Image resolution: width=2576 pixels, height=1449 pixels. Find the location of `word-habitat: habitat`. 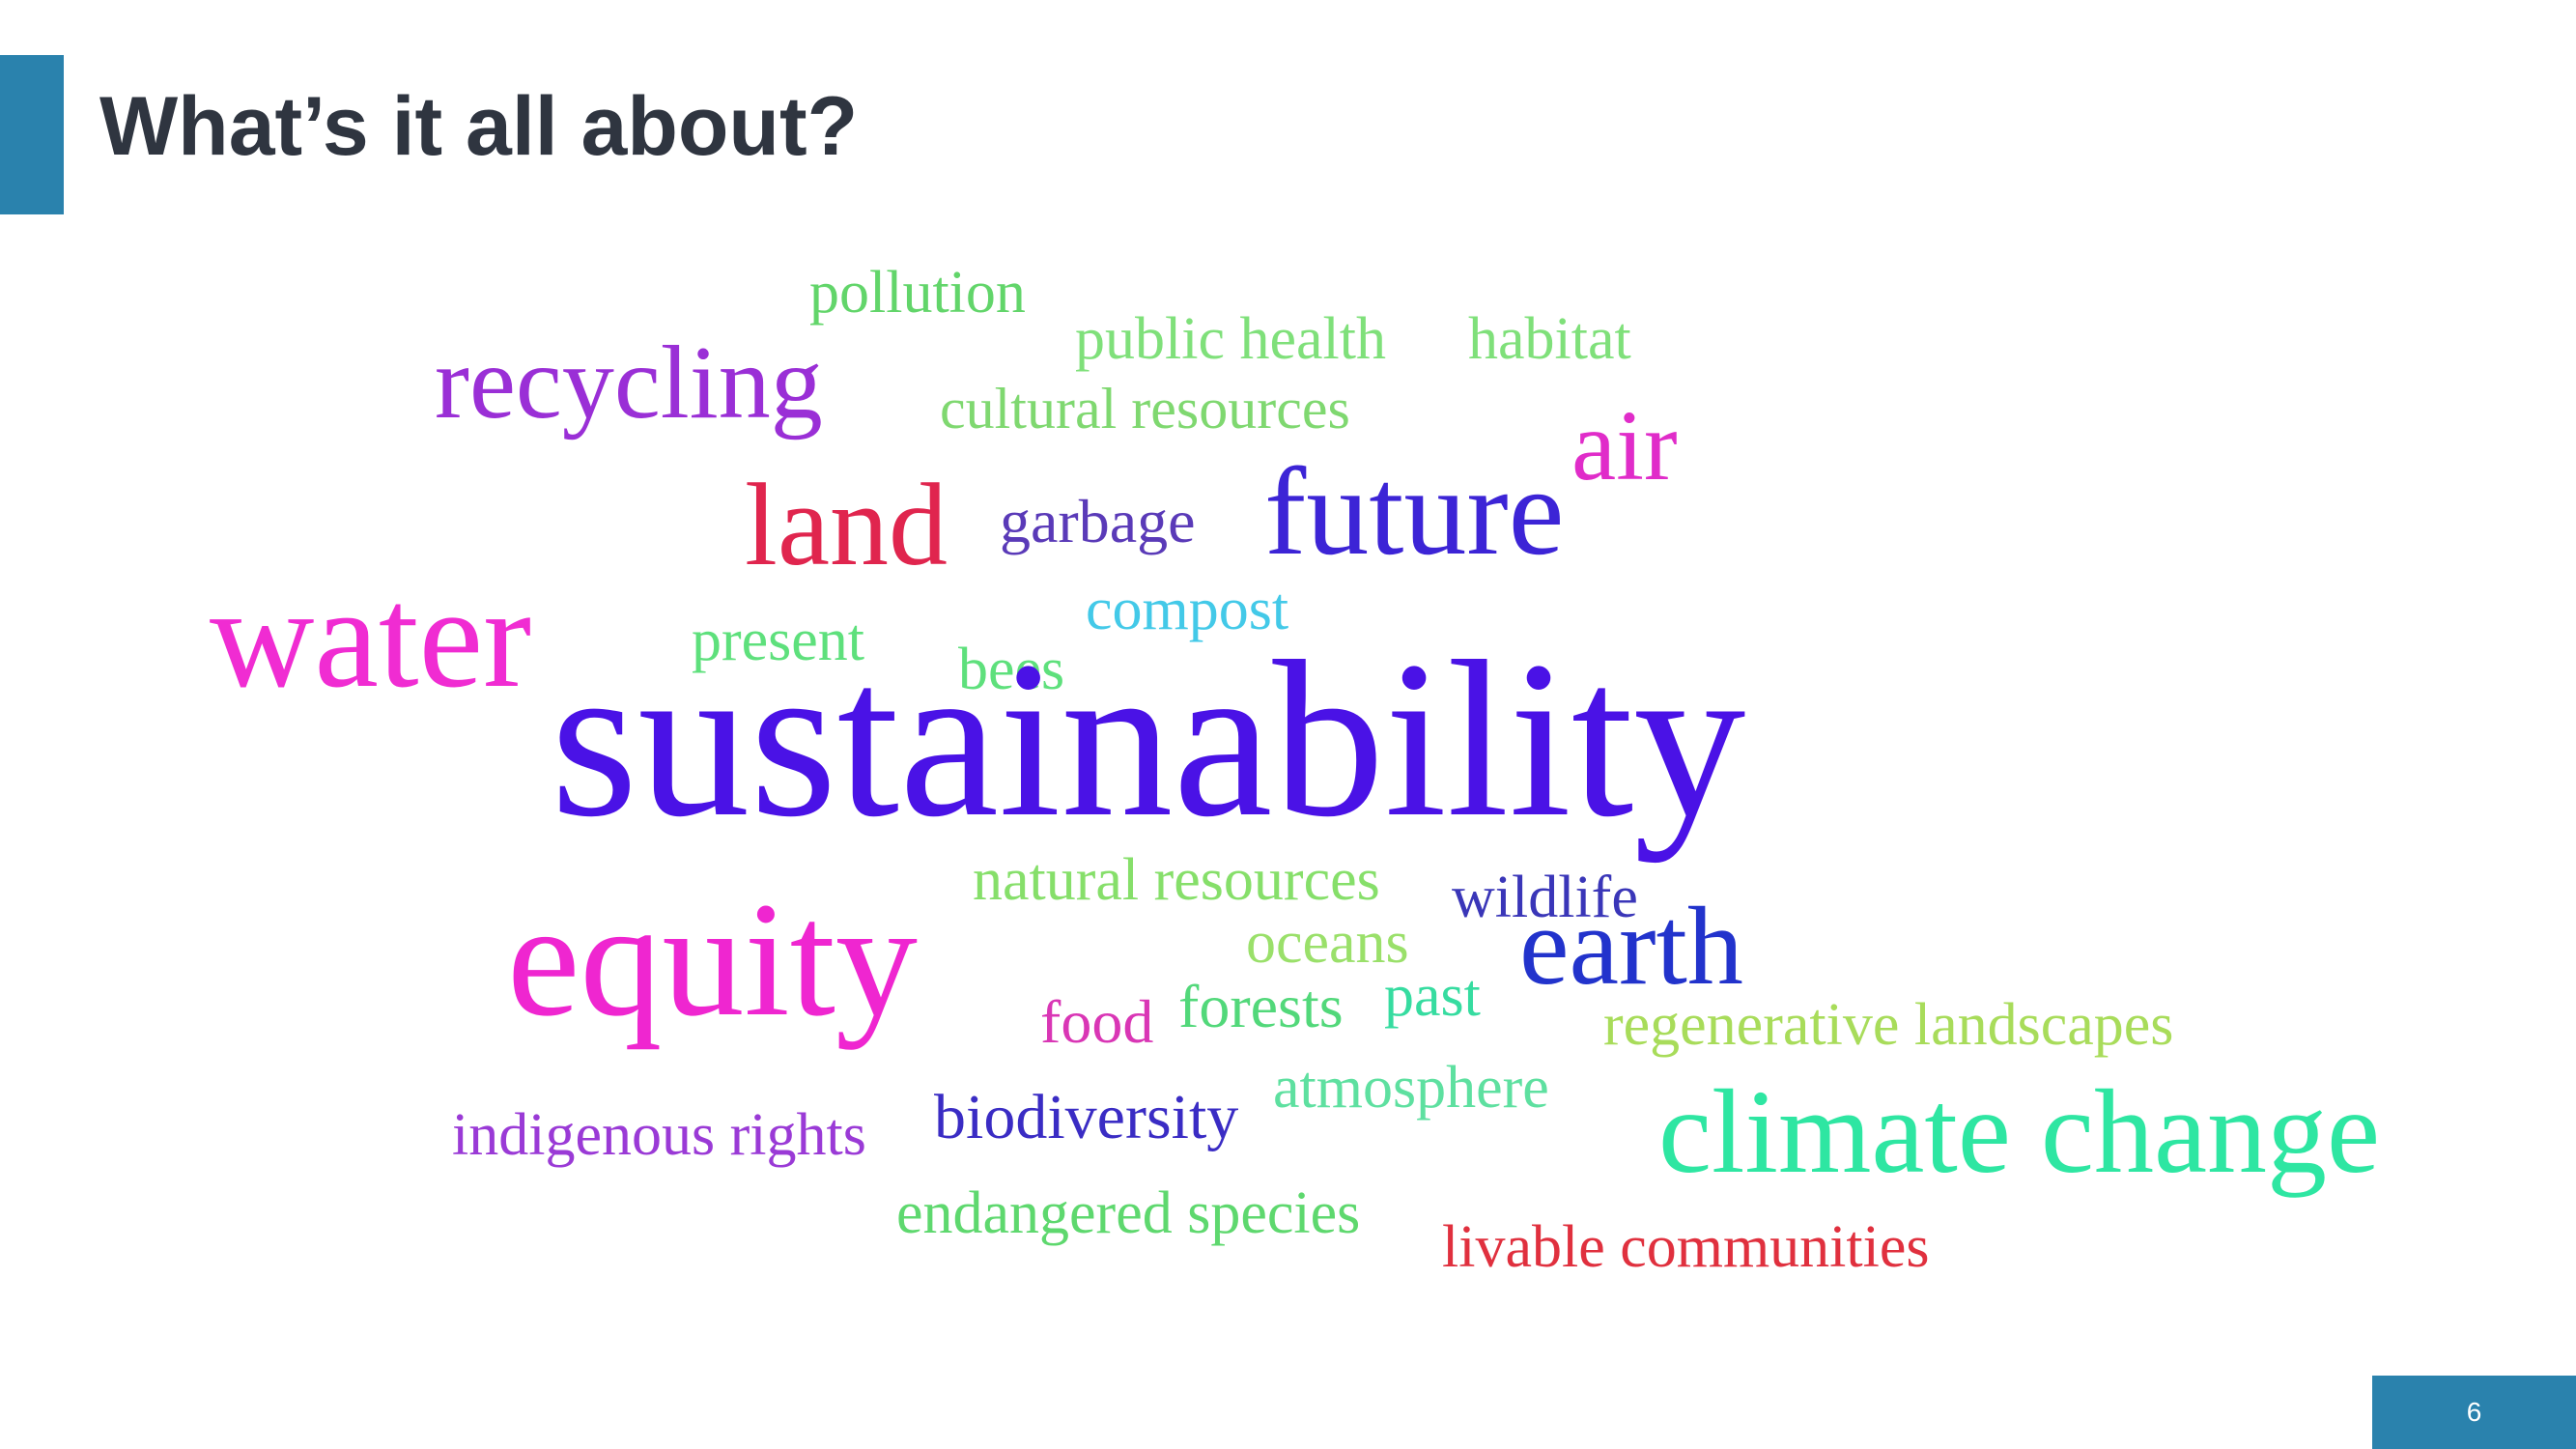

word-habitat: habitat is located at coordinates (1549, 339).